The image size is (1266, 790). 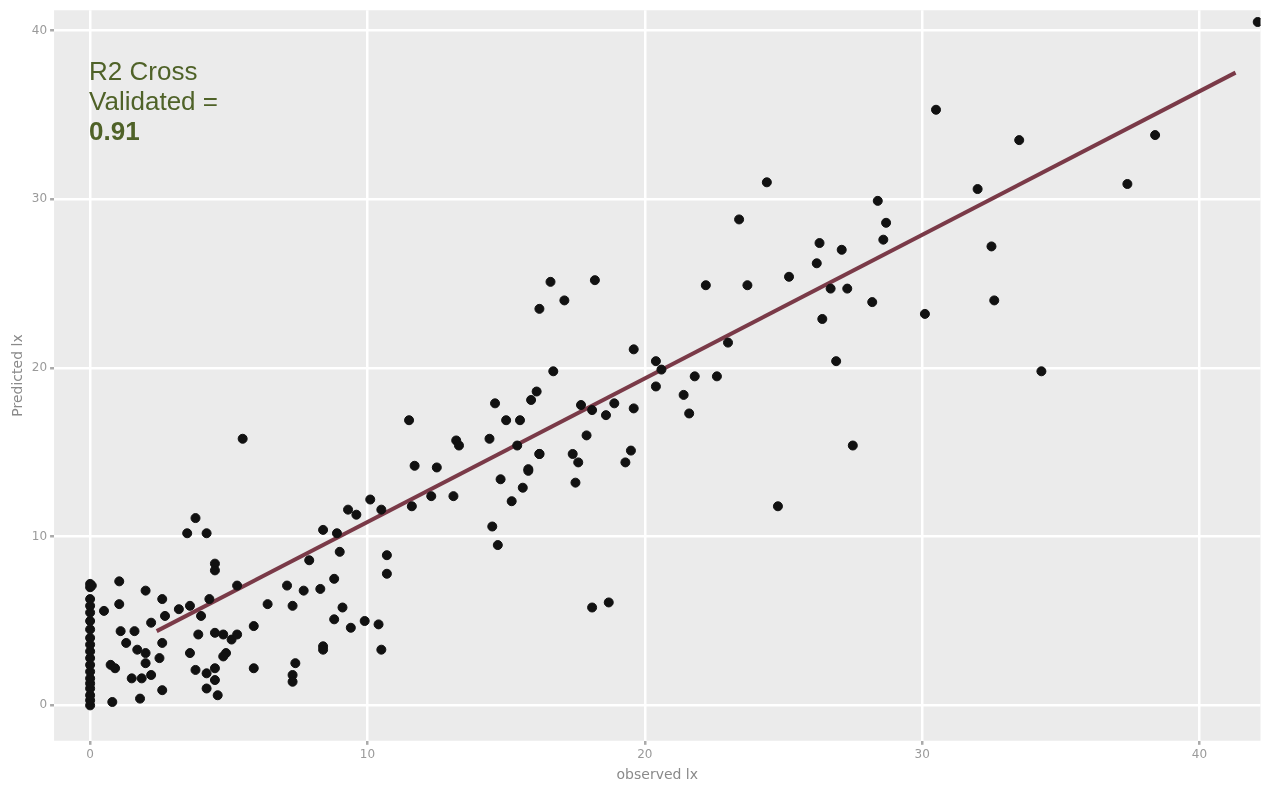 What do you see at coordinates (39, 535) in the screenshot?
I see `y-tick-label: 10` at bounding box center [39, 535].